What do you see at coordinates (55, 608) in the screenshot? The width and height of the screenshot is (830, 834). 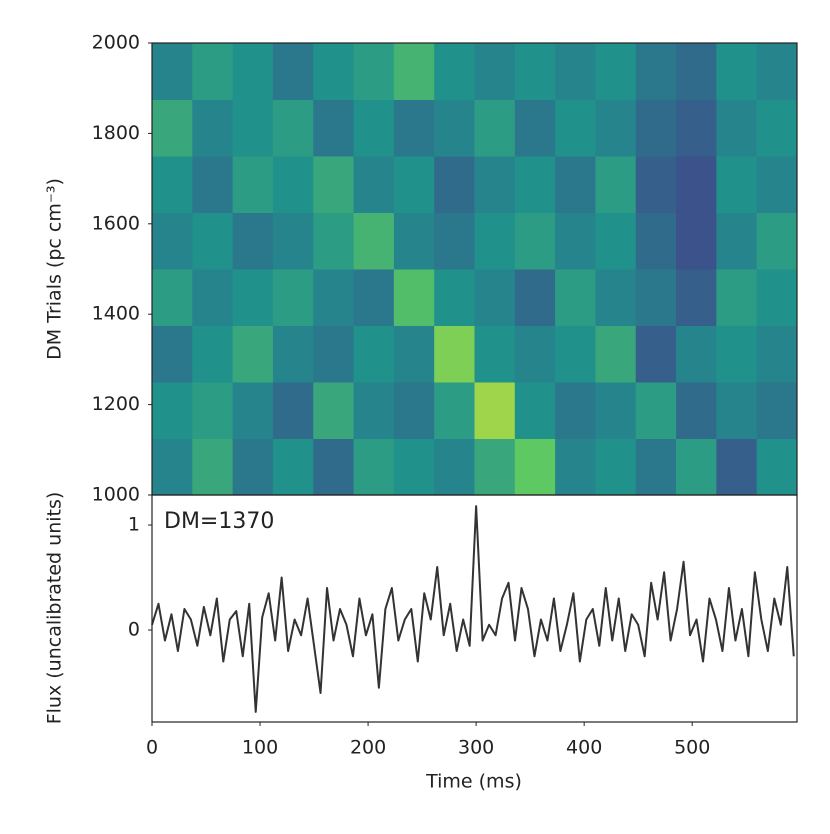 I see `y-axis-title: Flux (uncalibrated units)` at bounding box center [55, 608].